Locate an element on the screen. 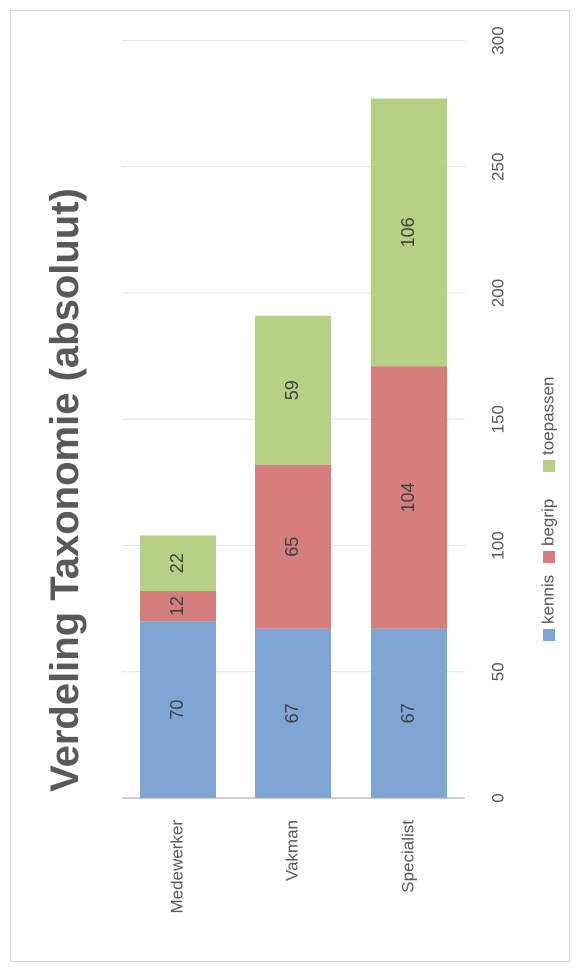 This screenshot has width=580, height=973. legend: kennis begrip toepassen is located at coordinates (547, 509).